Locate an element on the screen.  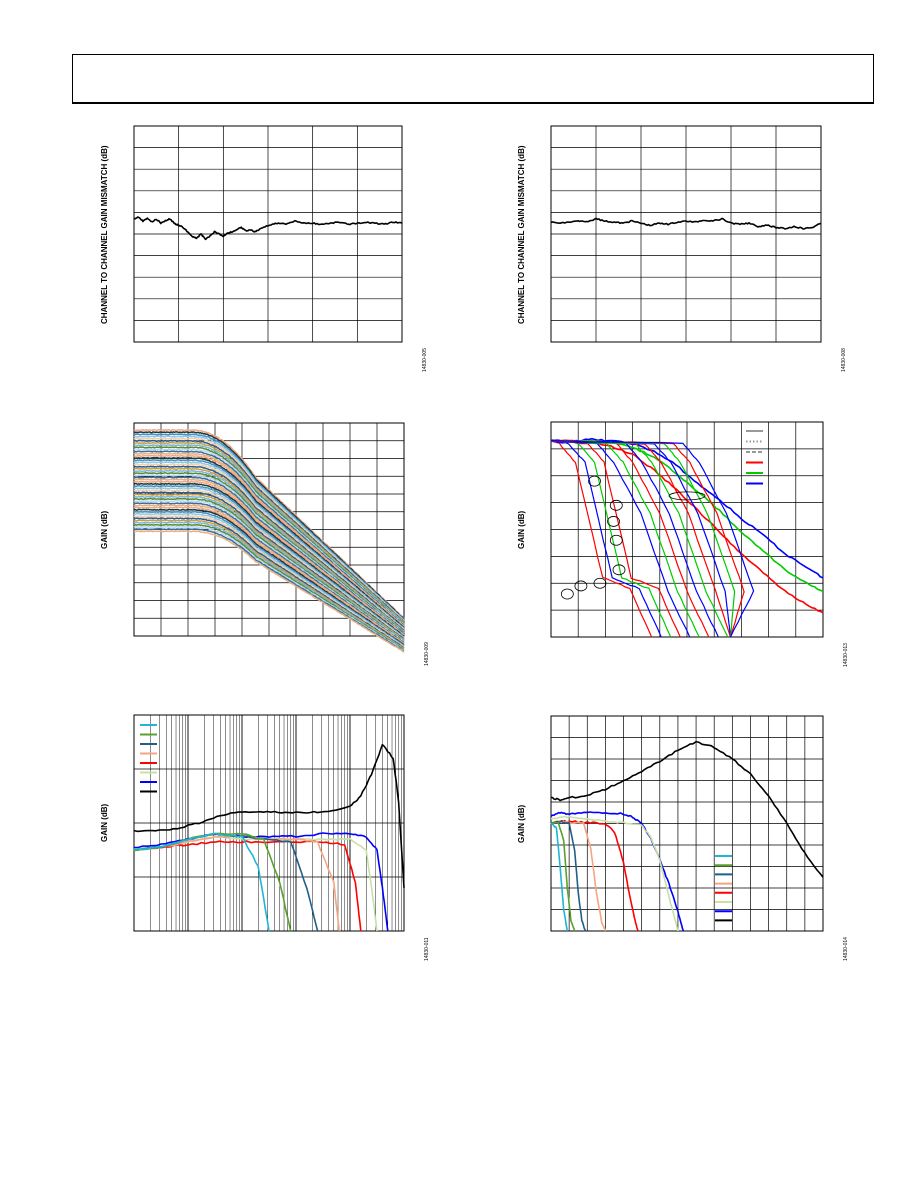
chart-panel-c5 is located at coordinates (269, 823).